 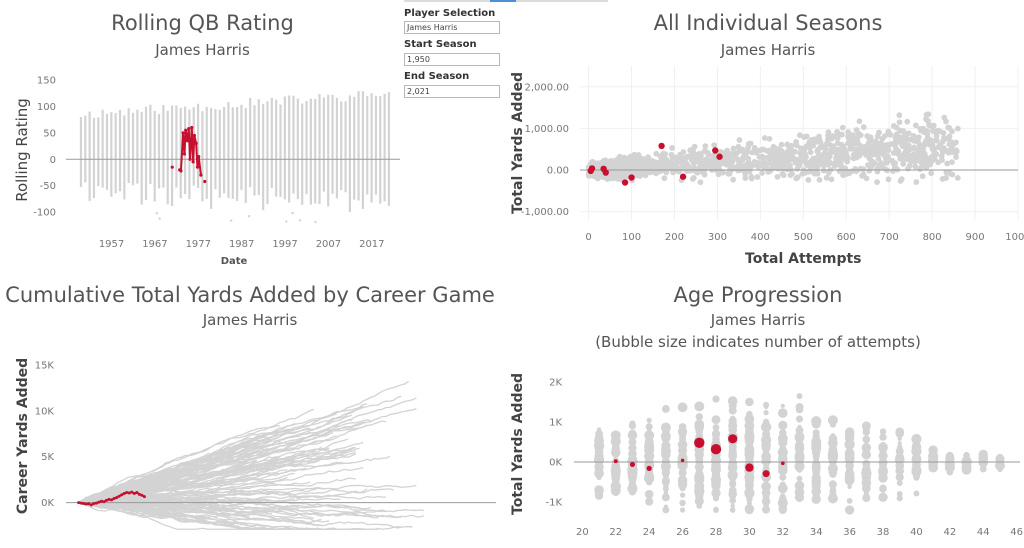 I want to click on age-y-tick-label: 2K, so click(x=555, y=383).